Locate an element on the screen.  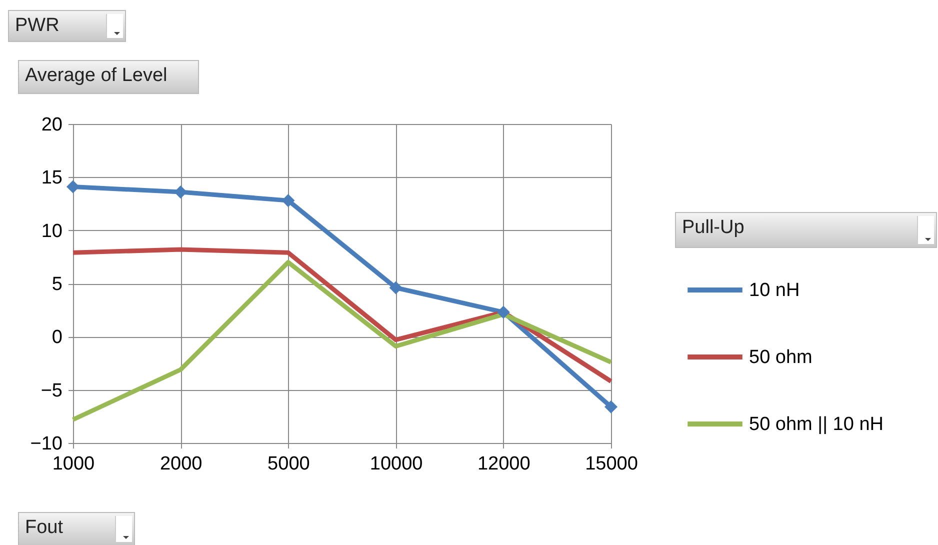
x-axis-title: Fout is located at coordinates (44, 527).